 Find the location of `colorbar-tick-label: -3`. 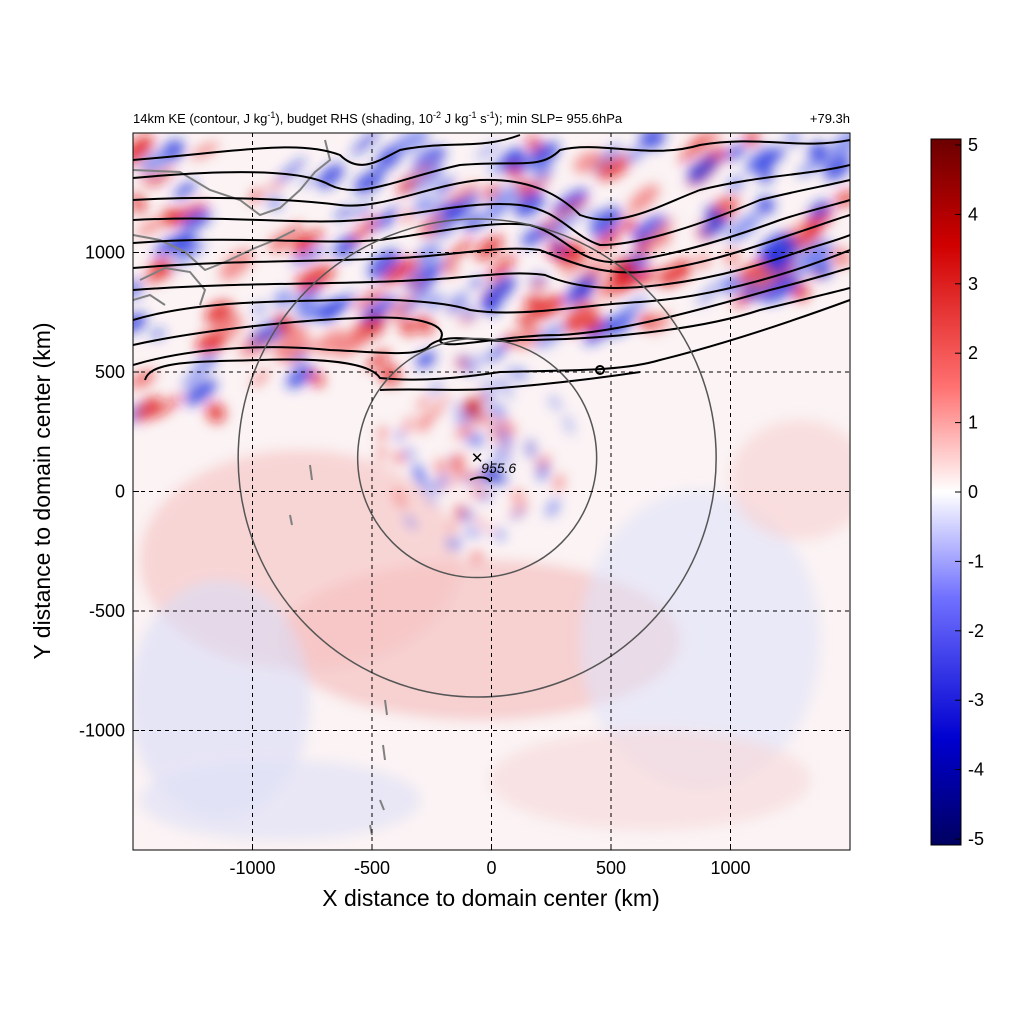

colorbar-tick-label: -3 is located at coordinates (976, 700).